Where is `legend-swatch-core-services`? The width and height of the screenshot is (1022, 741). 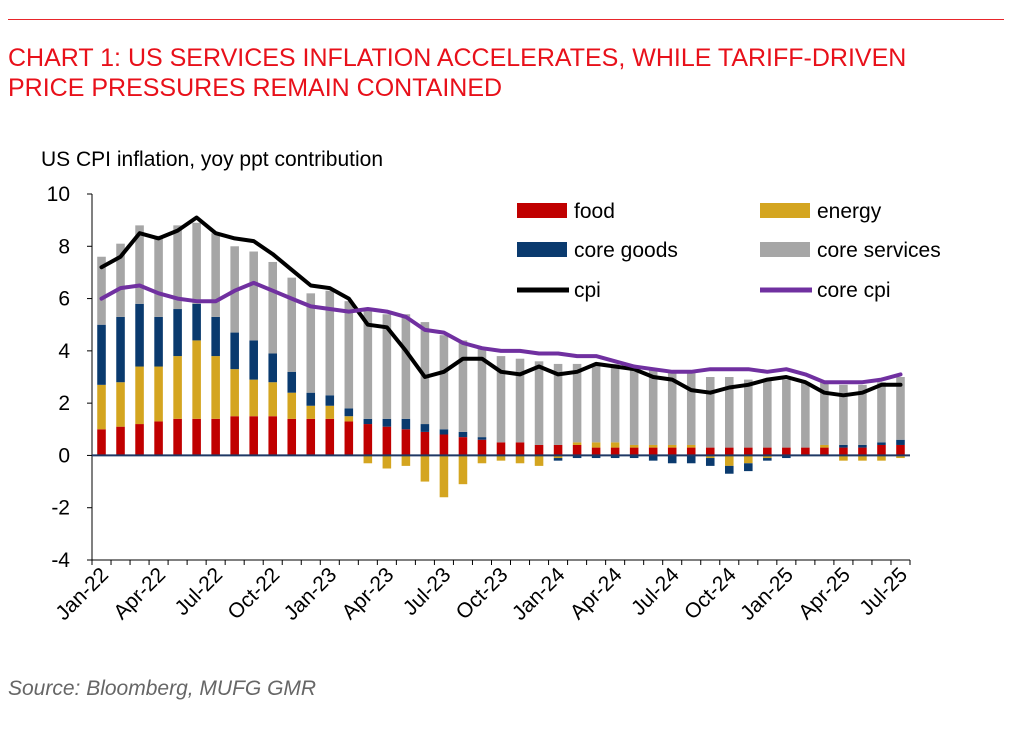 legend-swatch-core-services is located at coordinates (785, 249).